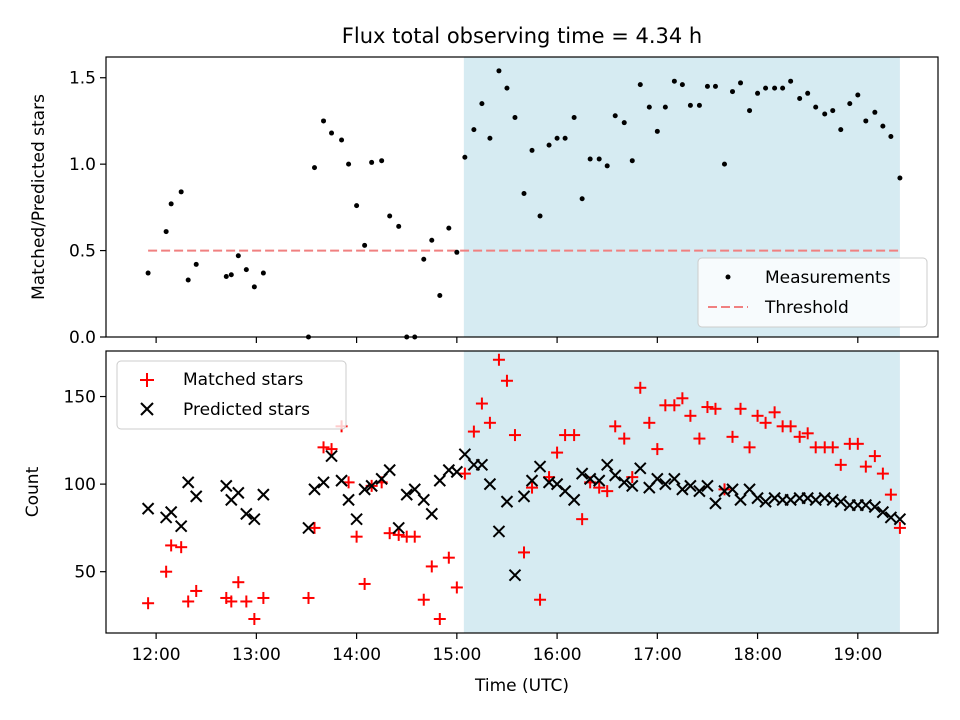 The image size is (960, 720). Describe the element at coordinates (806, 308) in the screenshot. I see `legend-threshold-label: Threshold` at that location.